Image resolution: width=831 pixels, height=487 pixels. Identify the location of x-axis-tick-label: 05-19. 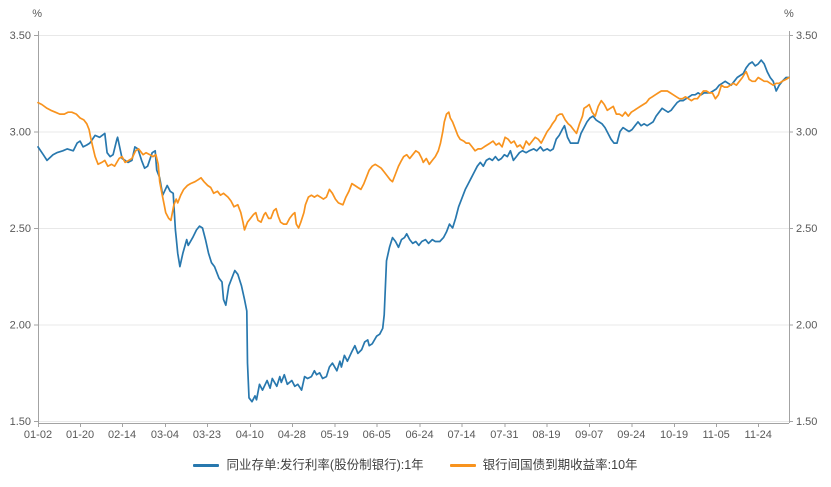
(335, 435).